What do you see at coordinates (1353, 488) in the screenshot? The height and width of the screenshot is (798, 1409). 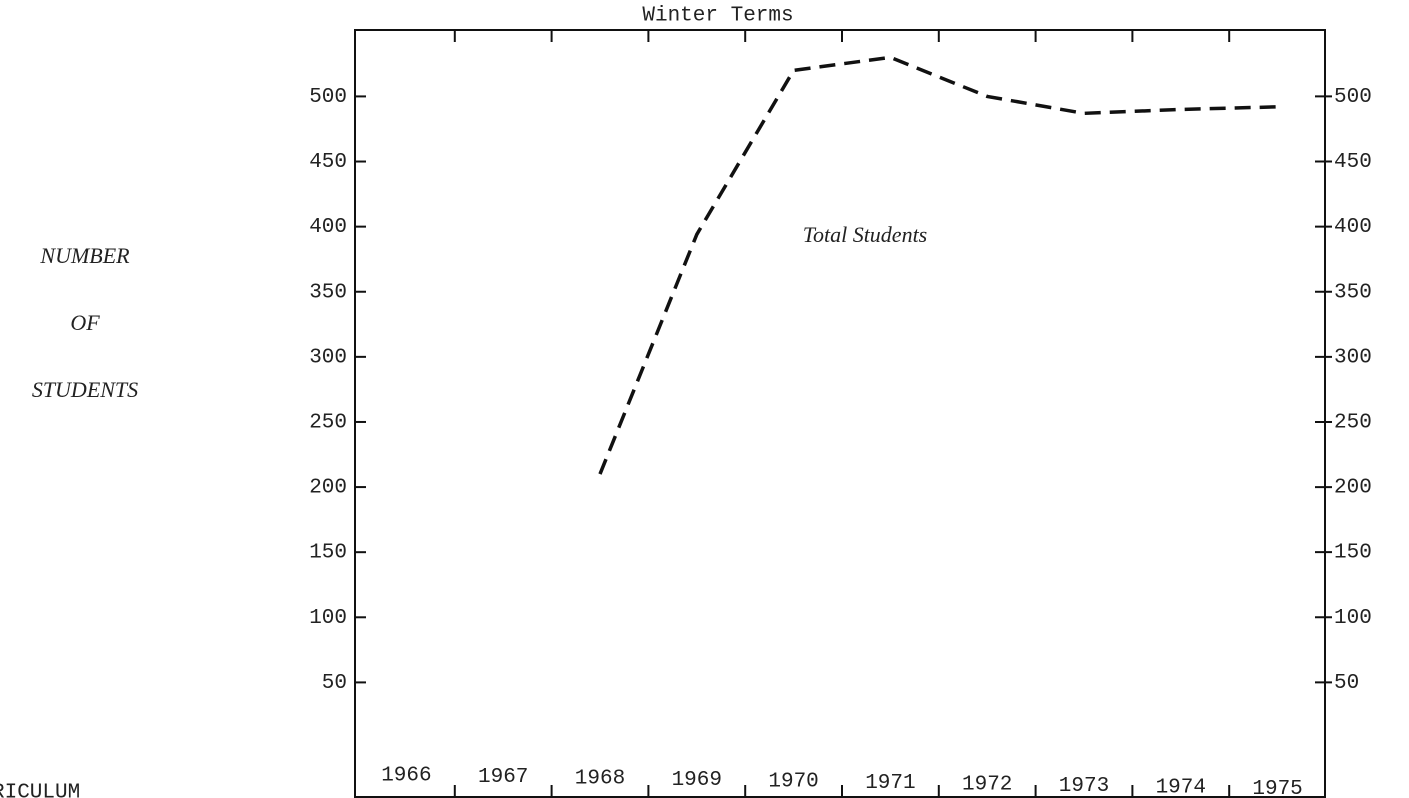 I see `y2-tick-label: 200` at bounding box center [1353, 488].